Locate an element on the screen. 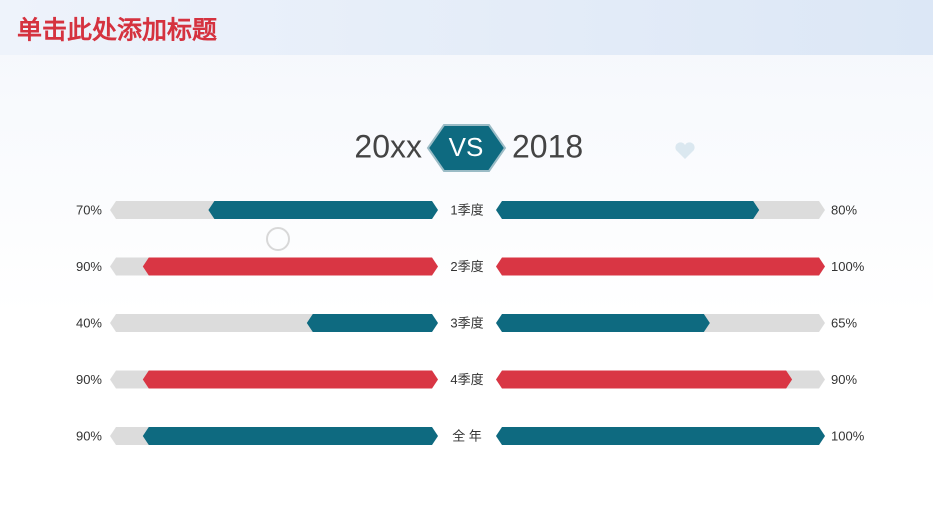 The width and height of the screenshot is (933, 525). legend-right: 2018 is located at coordinates (547, 146).